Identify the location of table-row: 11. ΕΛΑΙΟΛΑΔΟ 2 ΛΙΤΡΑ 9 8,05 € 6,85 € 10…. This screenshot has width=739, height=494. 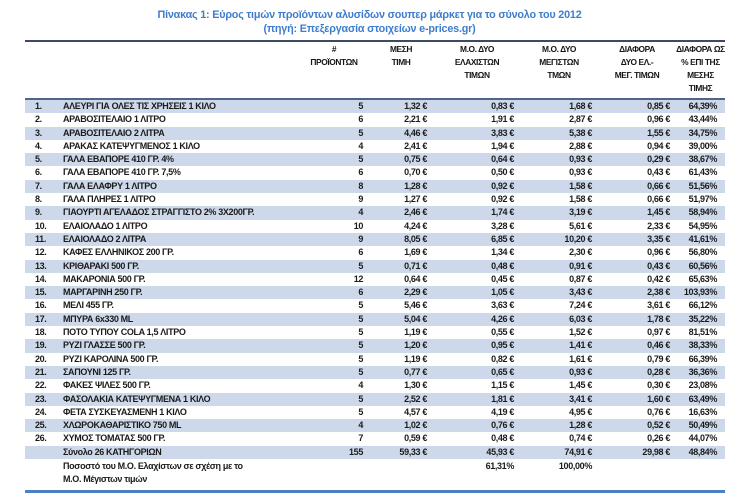
(375, 239).